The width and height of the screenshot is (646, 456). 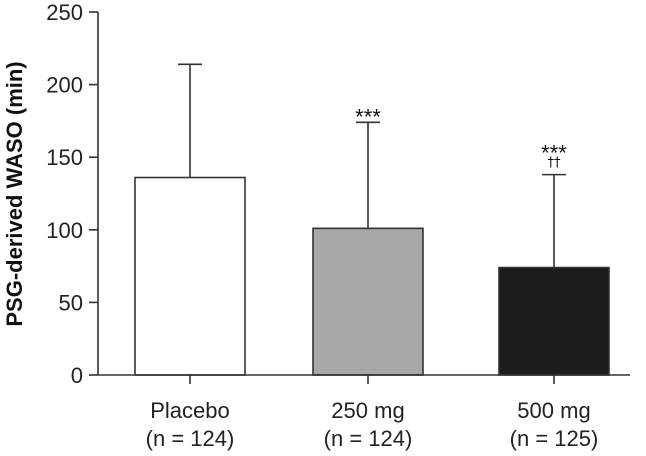 What do you see at coordinates (190, 410) in the screenshot?
I see `x-category-label: Placebo` at bounding box center [190, 410].